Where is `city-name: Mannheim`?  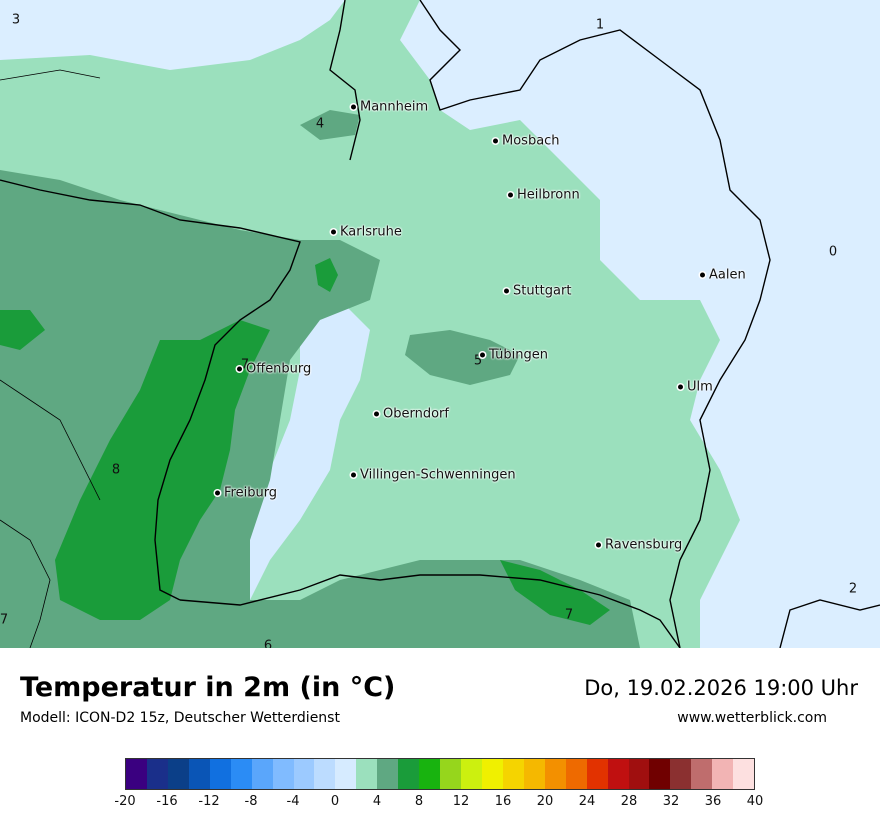
city-name: Mannheim is located at coordinates (394, 107).